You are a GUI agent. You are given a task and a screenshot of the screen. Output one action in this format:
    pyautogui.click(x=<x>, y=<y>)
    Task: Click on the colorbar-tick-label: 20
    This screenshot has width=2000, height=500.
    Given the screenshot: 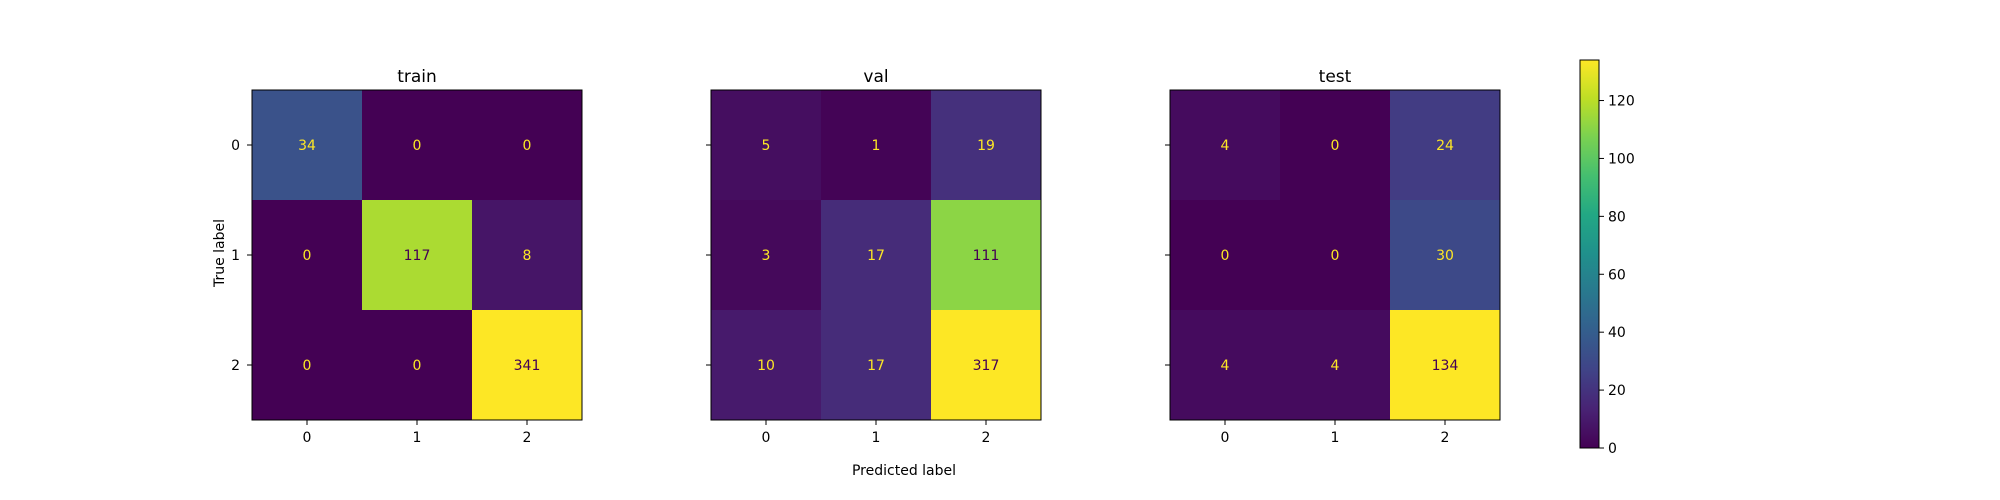 What is the action you would take?
    pyautogui.click(x=1617, y=391)
    